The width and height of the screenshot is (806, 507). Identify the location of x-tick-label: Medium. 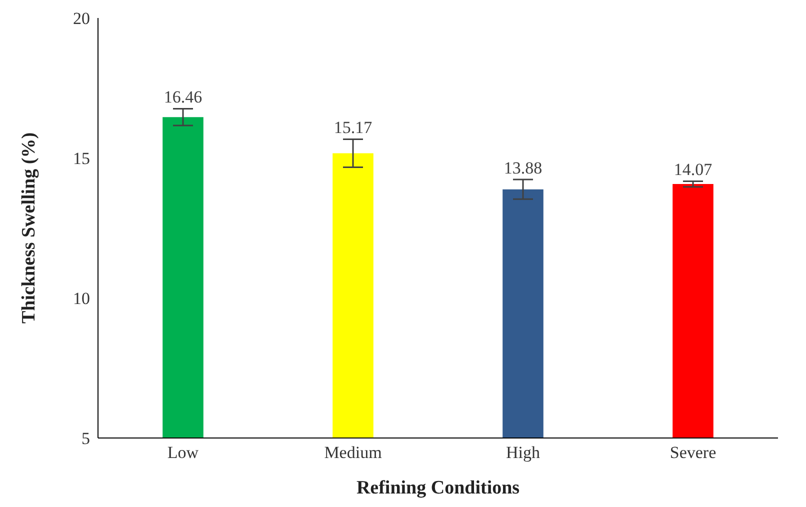
(353, 452).